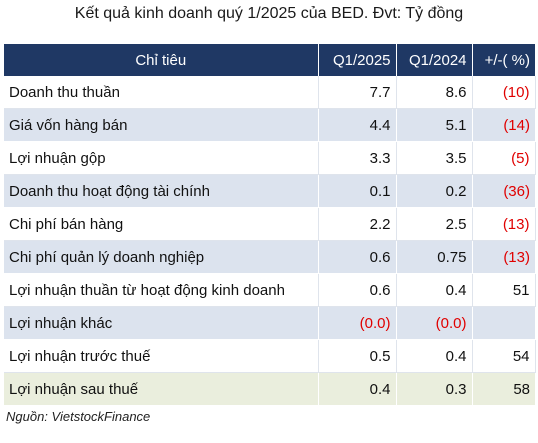 This screenshot has width=538, height=443. I want to click on cell-q1-2024: (0.0), so click(434, 323).